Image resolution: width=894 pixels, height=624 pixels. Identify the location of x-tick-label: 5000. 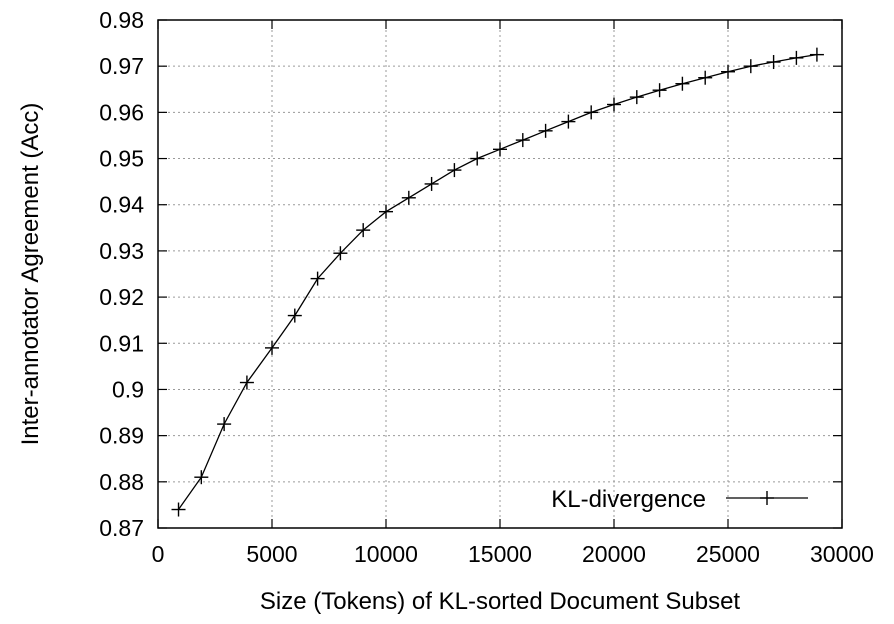
(271, 554).